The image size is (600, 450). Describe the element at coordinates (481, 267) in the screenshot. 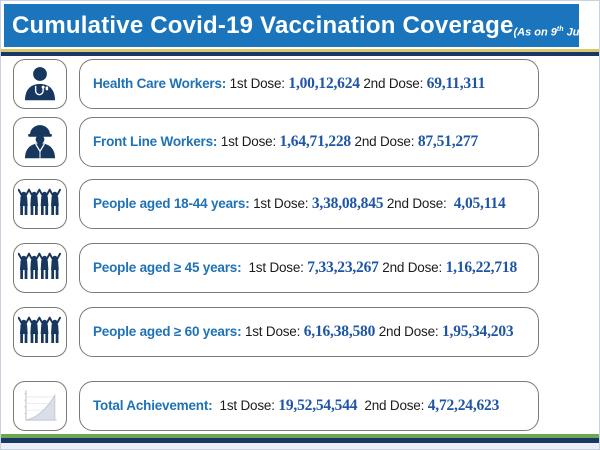

I see `dose2-value: 1,16,22,718` at that location.